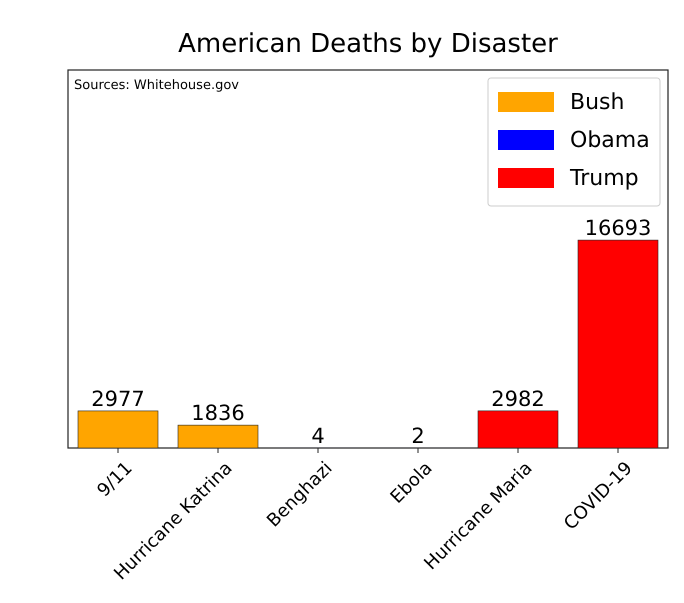  Describe the element at coordinates (118, 398) in the screenshot. I see `data-label: 2977` at that location.